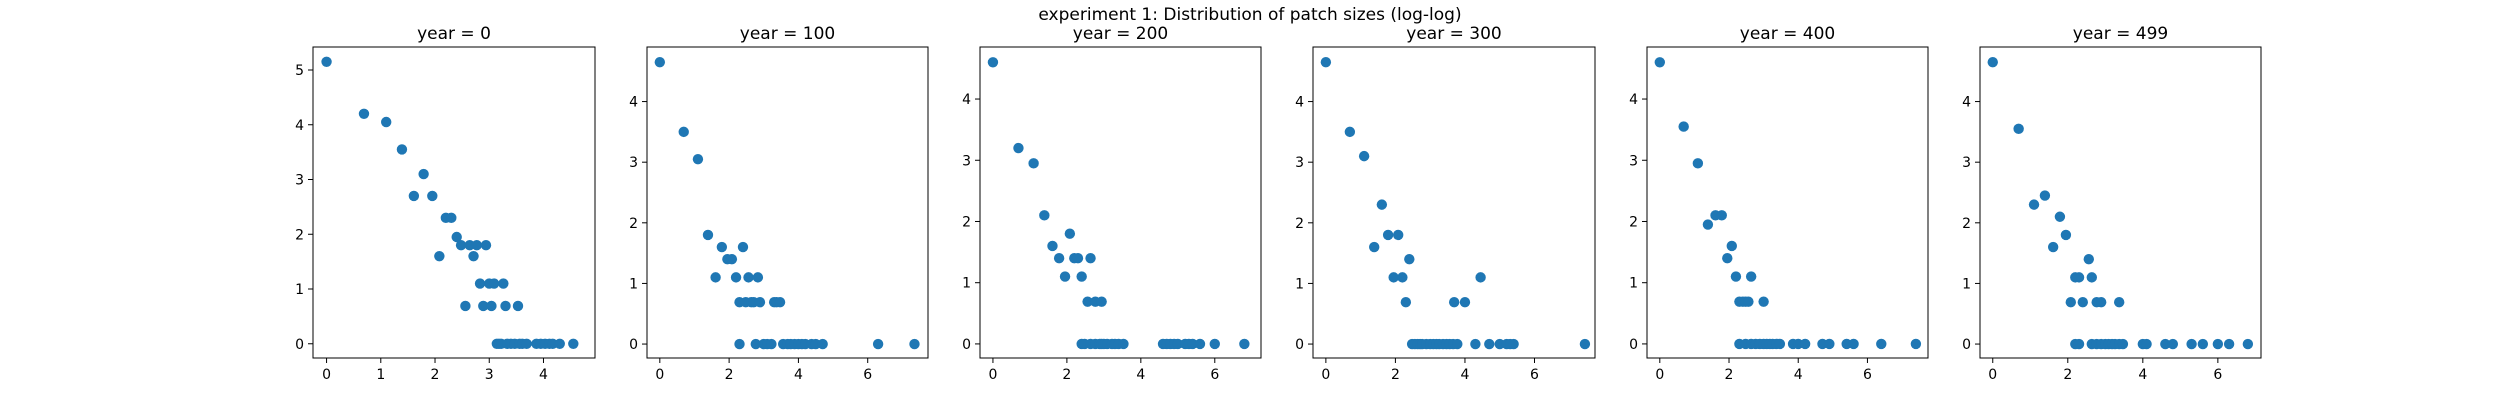  What do you see at coordinates (1299, 224) in the screenshot?
I see `y-tick-label: 2` at bounding box center [1299, 224].